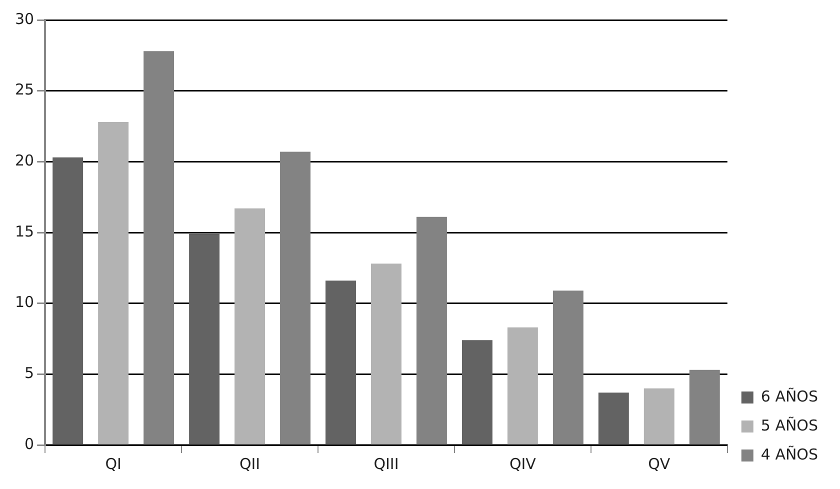 This screenshot has height=489, width=840. I want to click on y-tick-label: 15, so click(24, 231).